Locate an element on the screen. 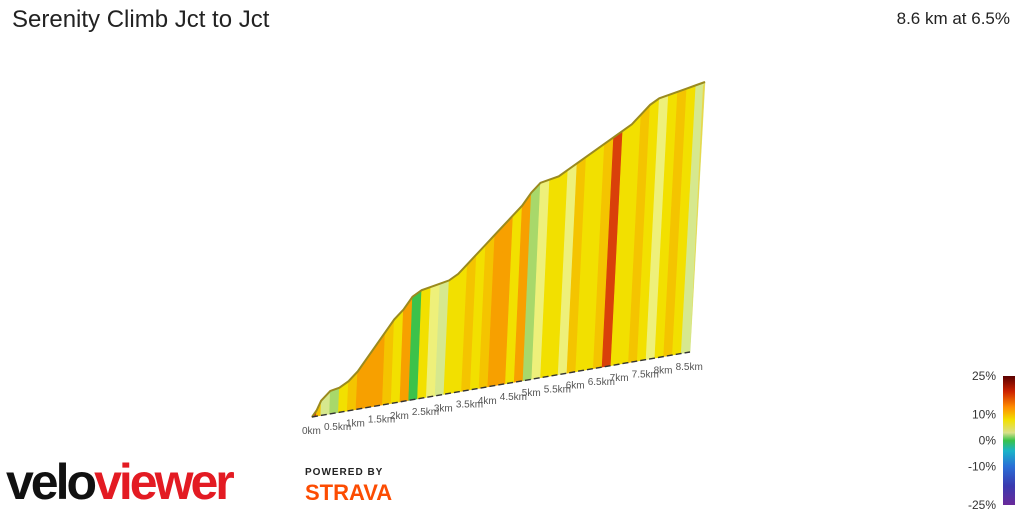  legend-label: -10% is located at coordinates (982, 466).